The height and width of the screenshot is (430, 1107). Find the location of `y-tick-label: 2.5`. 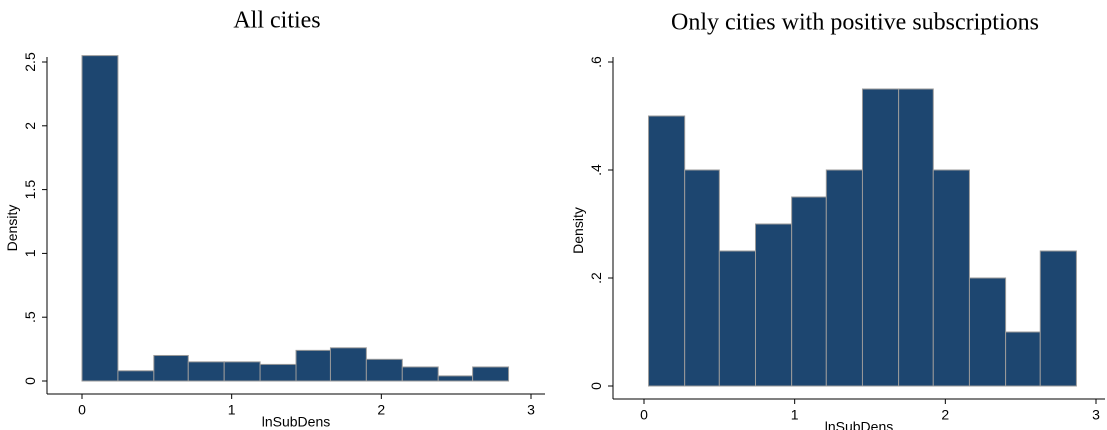

y-tick-label: 2.5 is located at coordinates (30, 62).